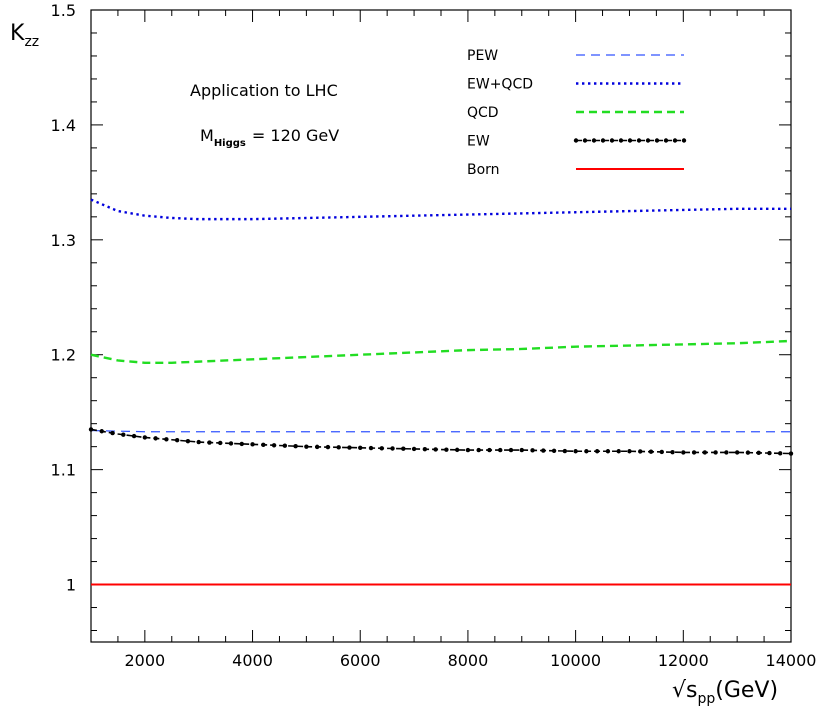  What do you see at coordinates (31, 42) in the screenshot?
I see `y-axis-label-sub: zz` at bounding box center [31, 42].